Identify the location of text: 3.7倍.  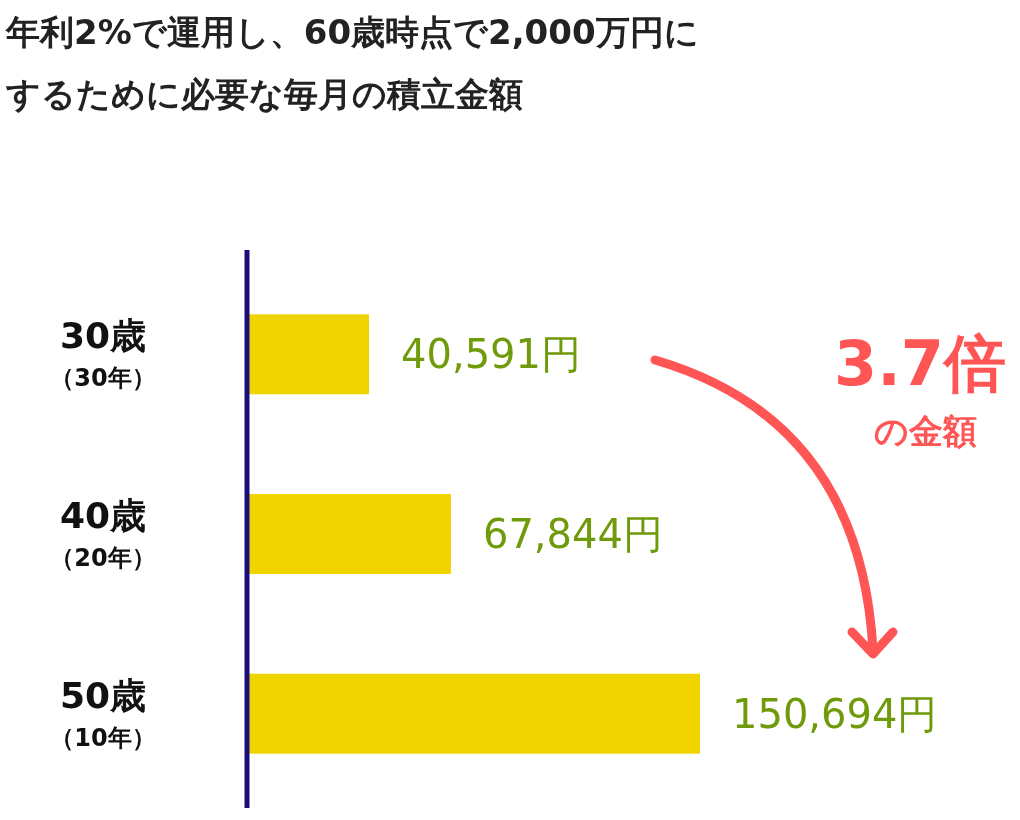
(920, 363).